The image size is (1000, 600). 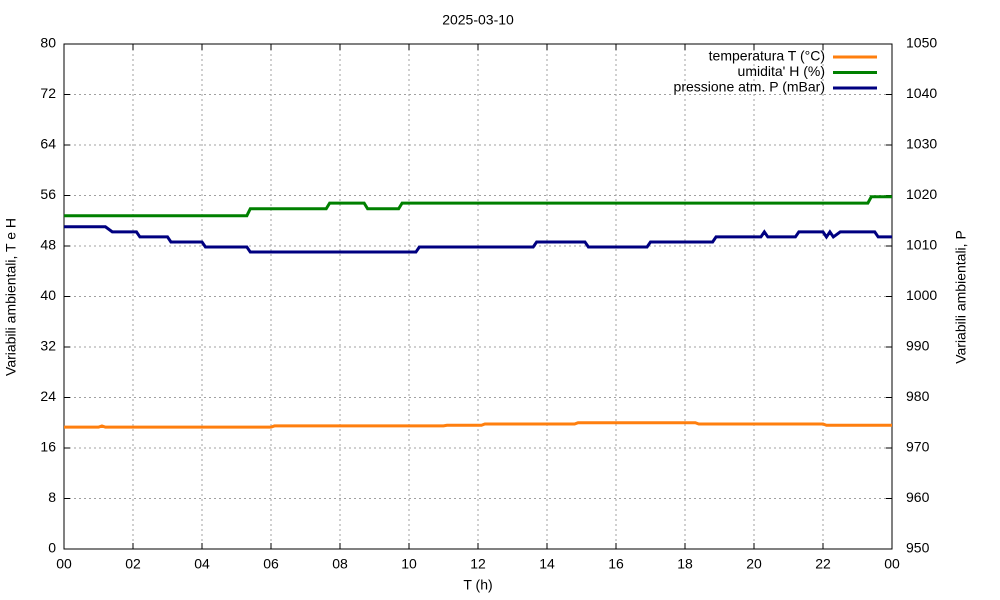 I want to click on x-tick-label: 22, so click(x=823, y=564).